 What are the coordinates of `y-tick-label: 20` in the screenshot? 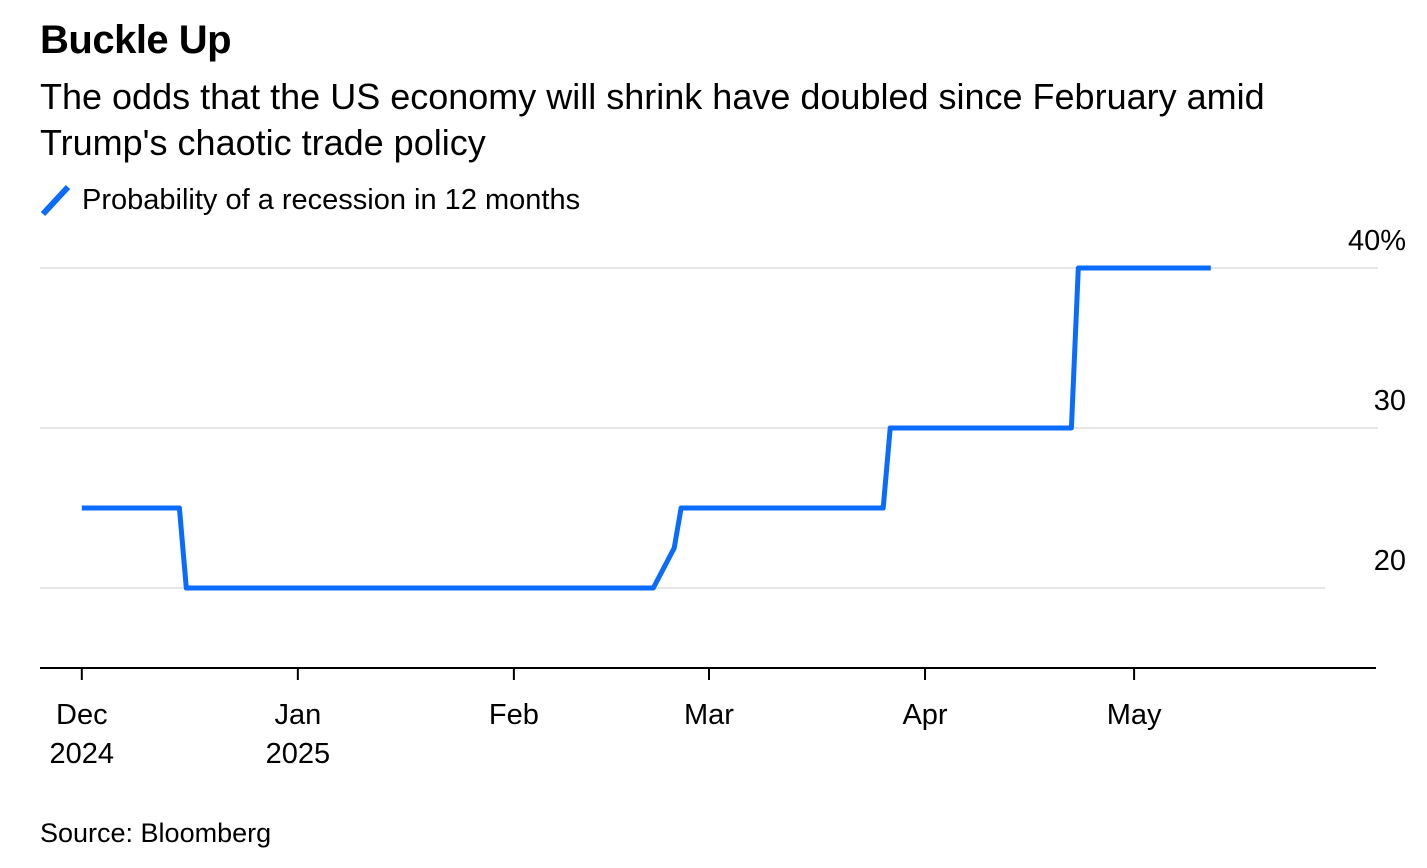 It's located at (1390, 561).